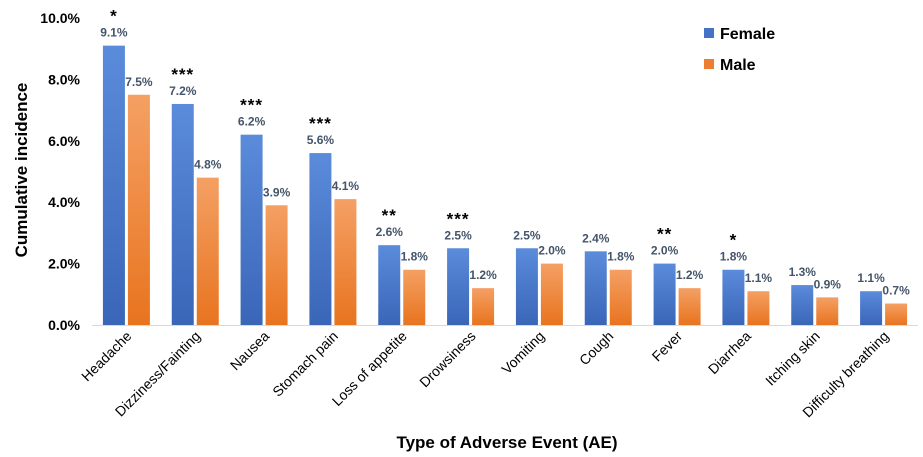 The width and height of the screenshot is (923, 457). Describe the element at coordinates (729, 352) in the screenshot. I see `x-category-label: Diarrhea` at that location.